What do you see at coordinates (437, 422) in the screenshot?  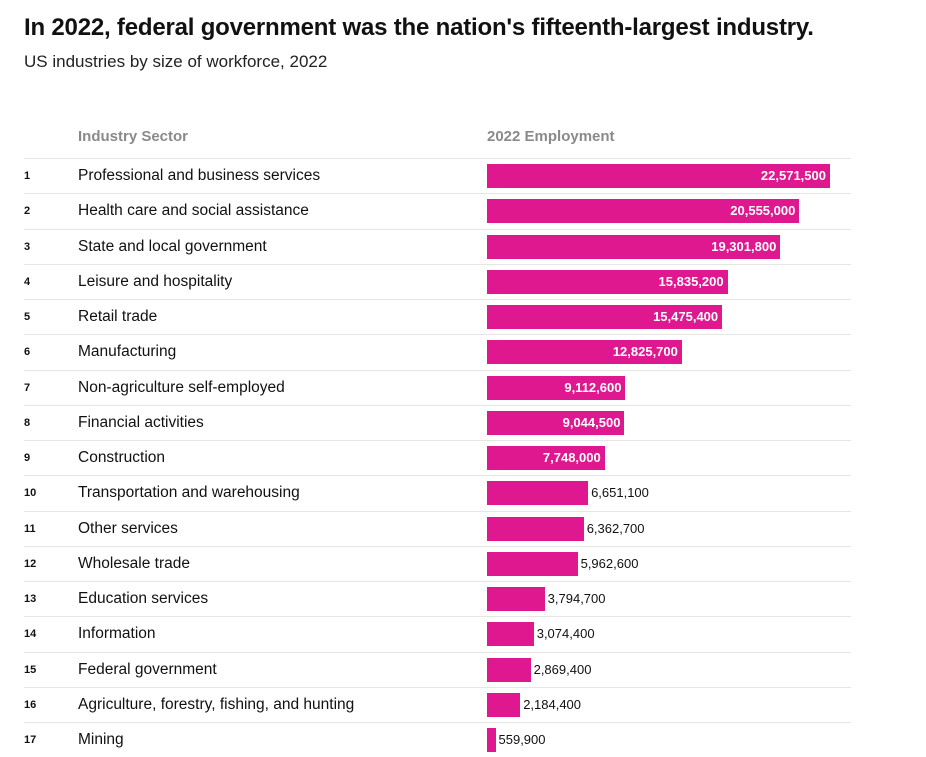 I see `table-row: 8 Financial activities 9,044,500` at bounding box center [437, 422].